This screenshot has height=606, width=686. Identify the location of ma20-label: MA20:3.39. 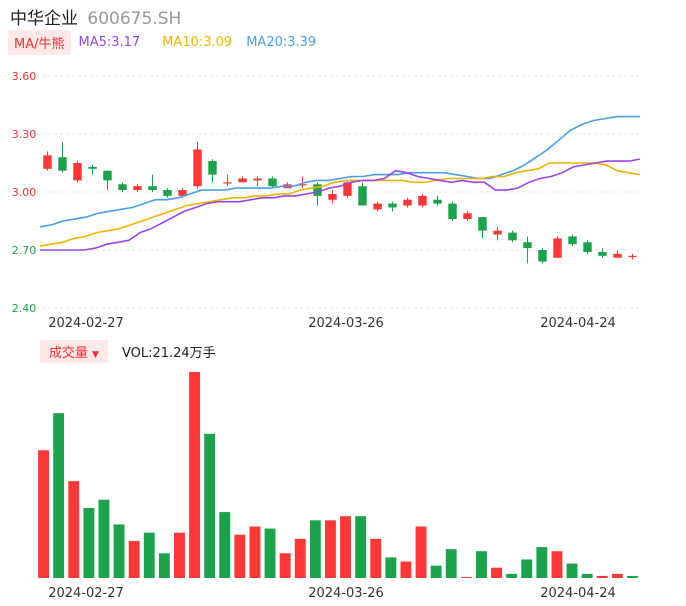
(281, 42).